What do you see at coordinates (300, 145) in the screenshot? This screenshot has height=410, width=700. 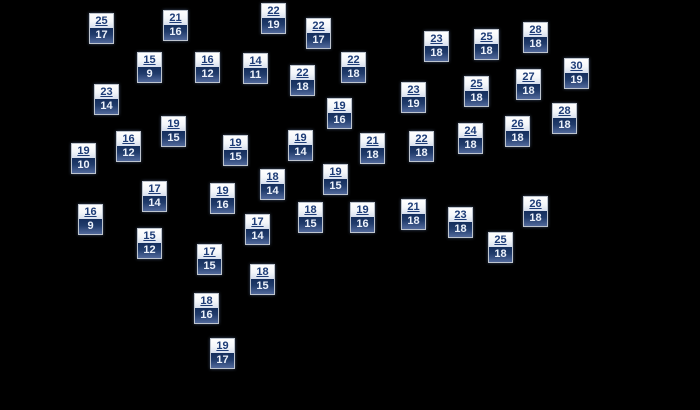 I see `temp-marker: 19 14` at bounding box center [300, 145].